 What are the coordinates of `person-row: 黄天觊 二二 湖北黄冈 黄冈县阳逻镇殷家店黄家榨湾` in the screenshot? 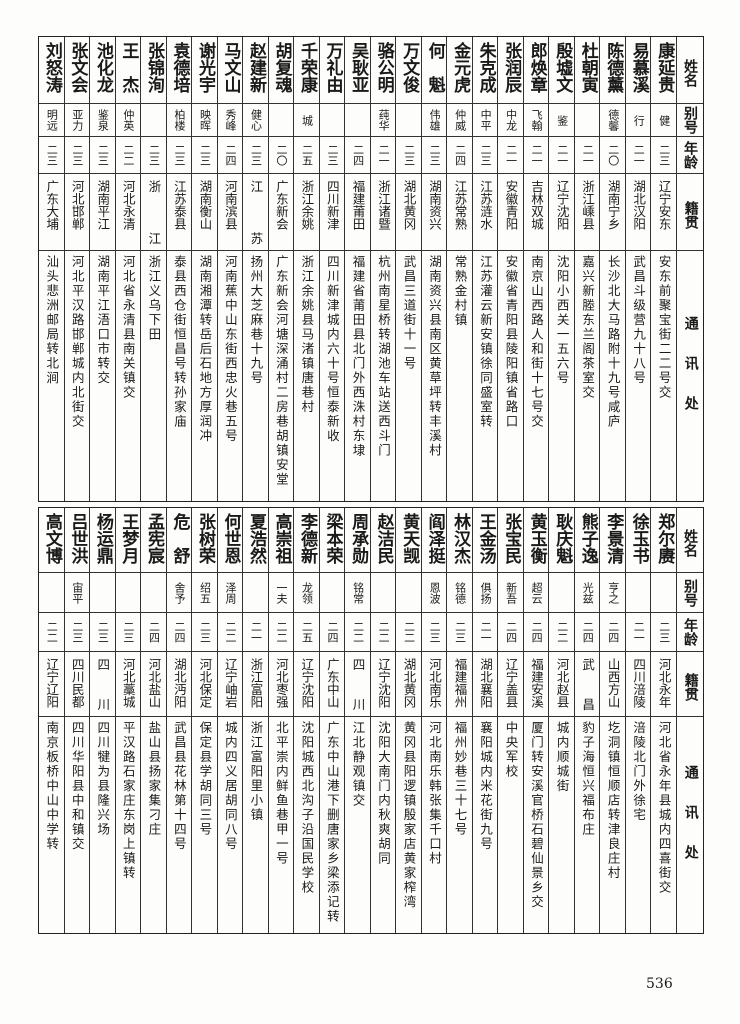 It's located at (408, 720).